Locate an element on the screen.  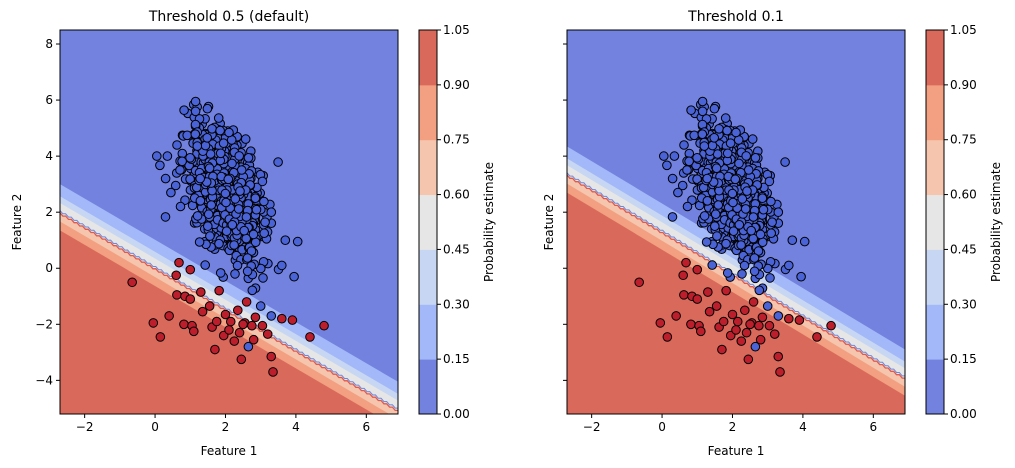
y-tick-label: −4 is located at coordinates (44, 380).